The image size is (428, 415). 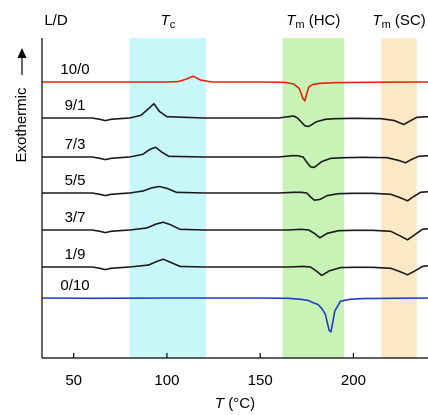 What do you see at coordinates (398, 21) in the screenshot?
I see `region-label-3: Tm (SC)` at bounding box center [398, 21].